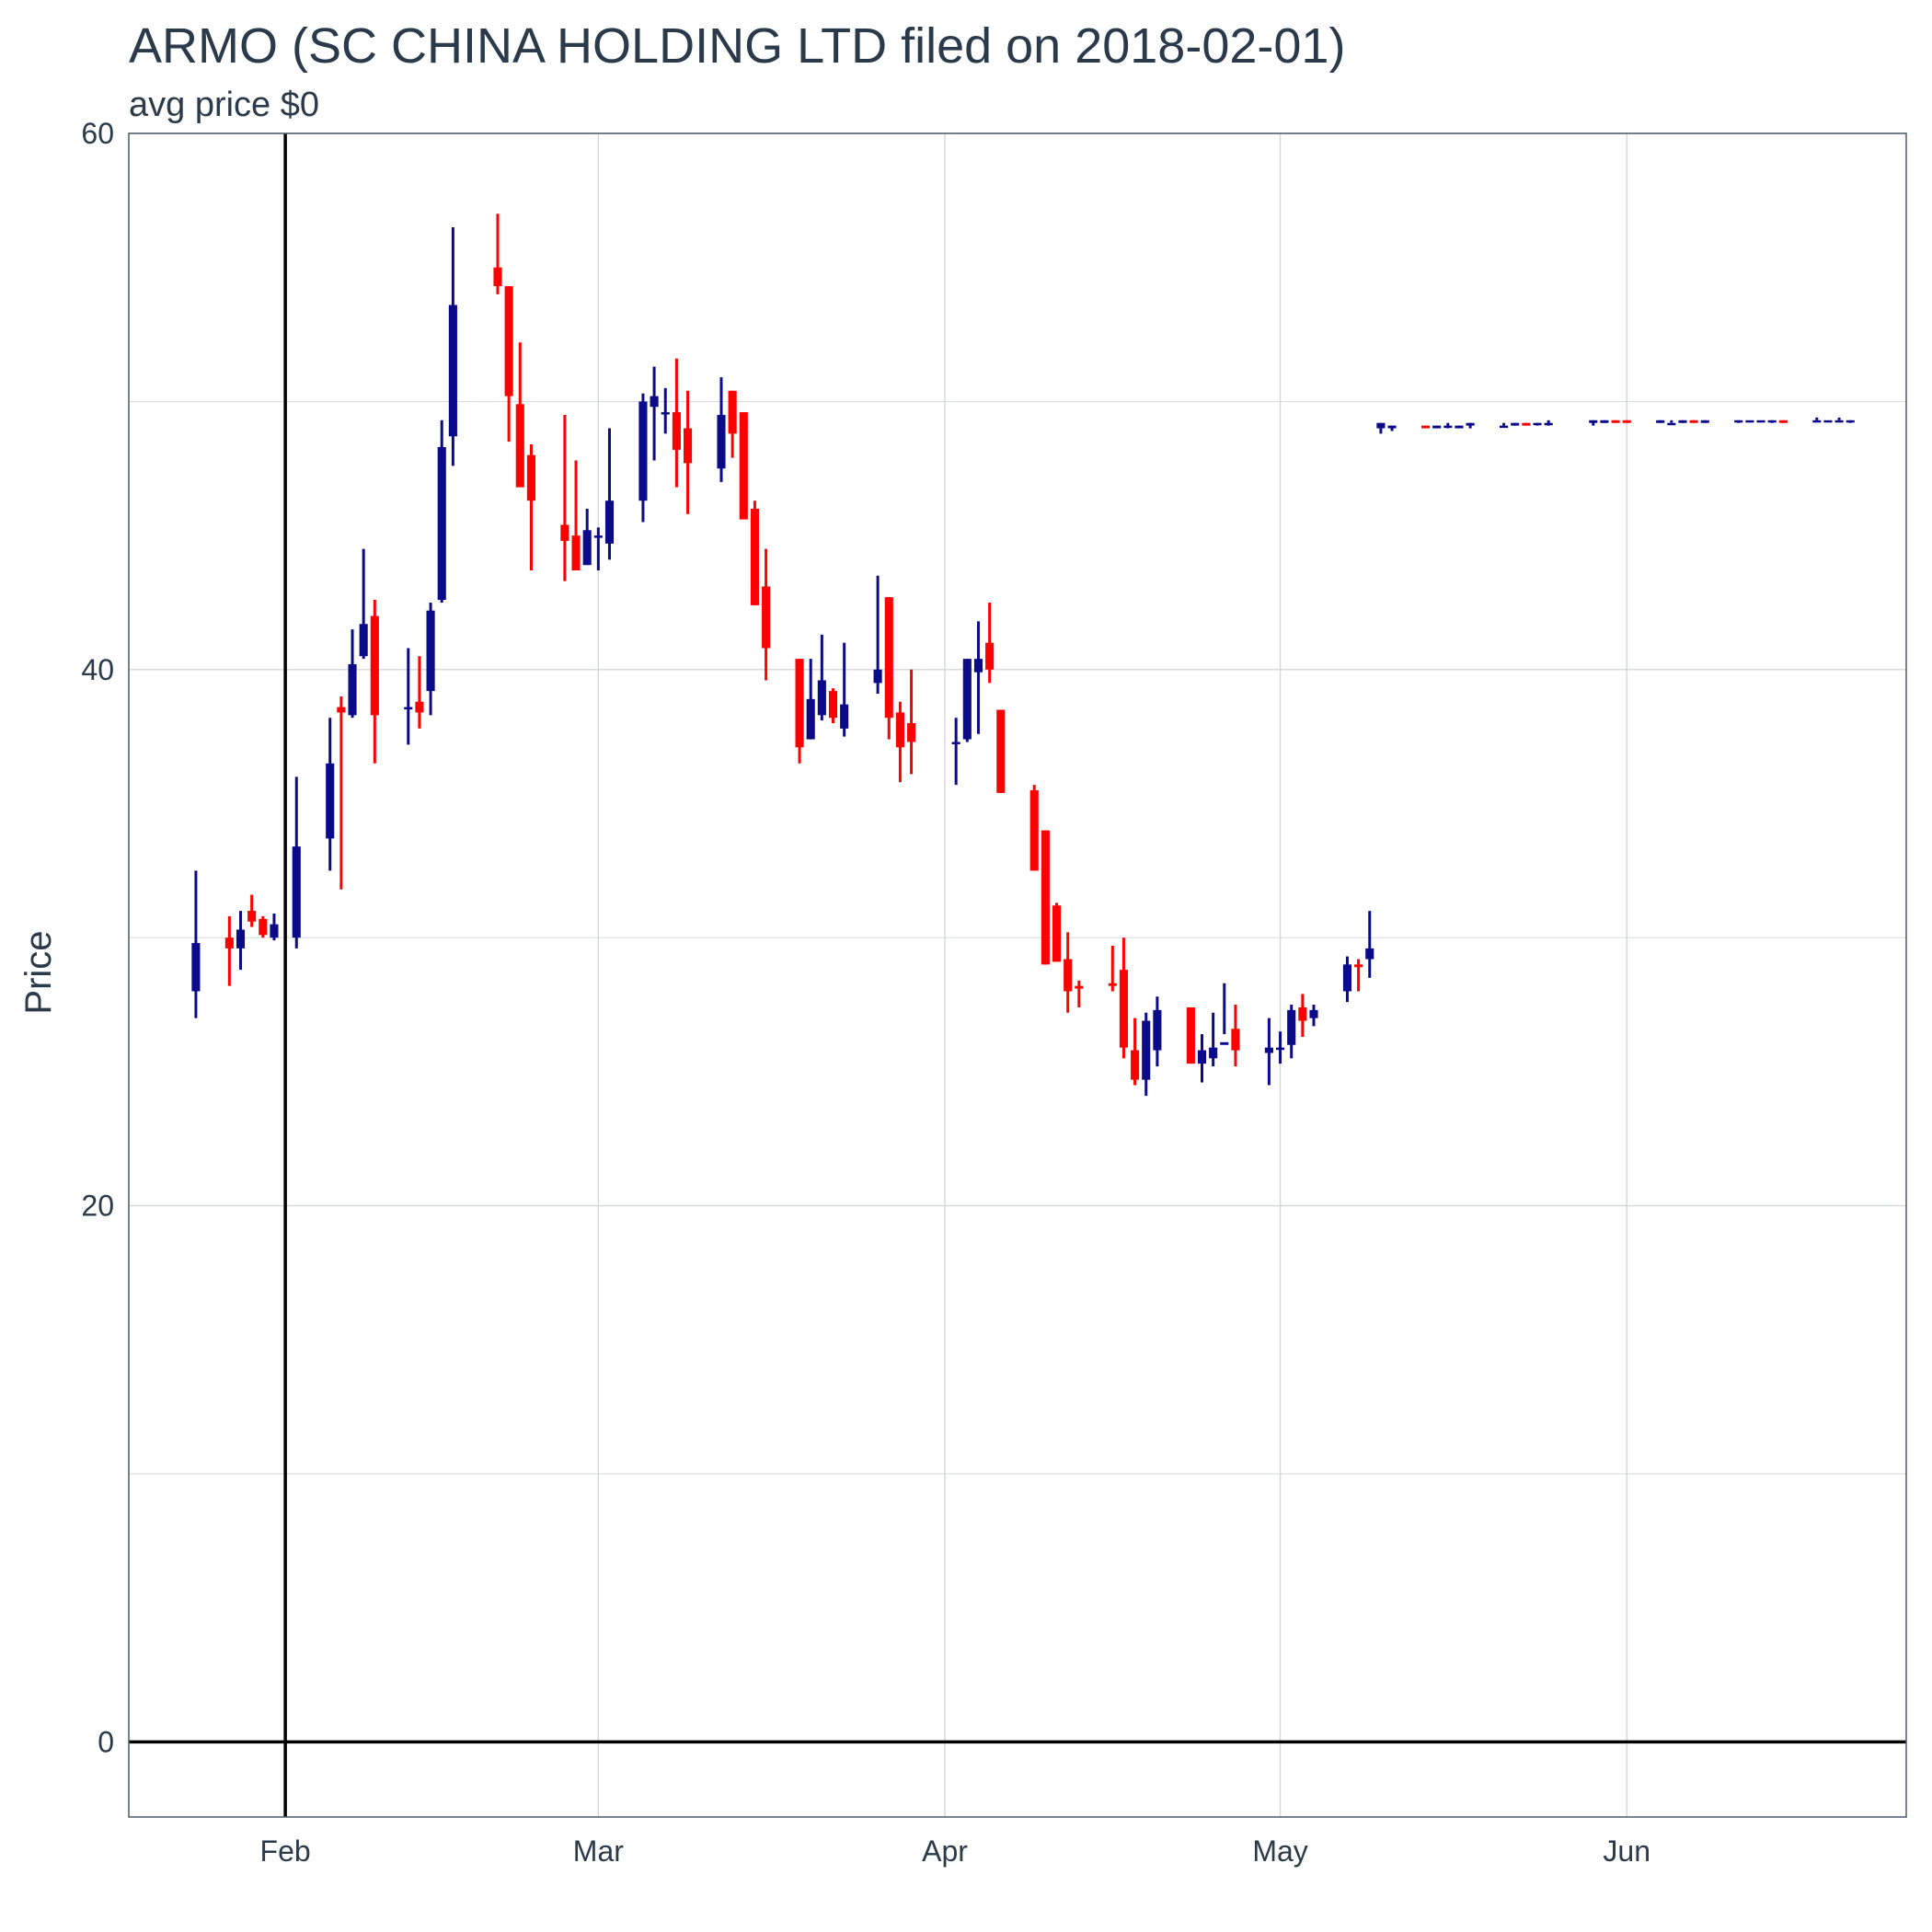 Image resolution: width=1932 pixels, height=1932 pixels. I want to click on x-tick-label: Apr, so click(945, 1851).